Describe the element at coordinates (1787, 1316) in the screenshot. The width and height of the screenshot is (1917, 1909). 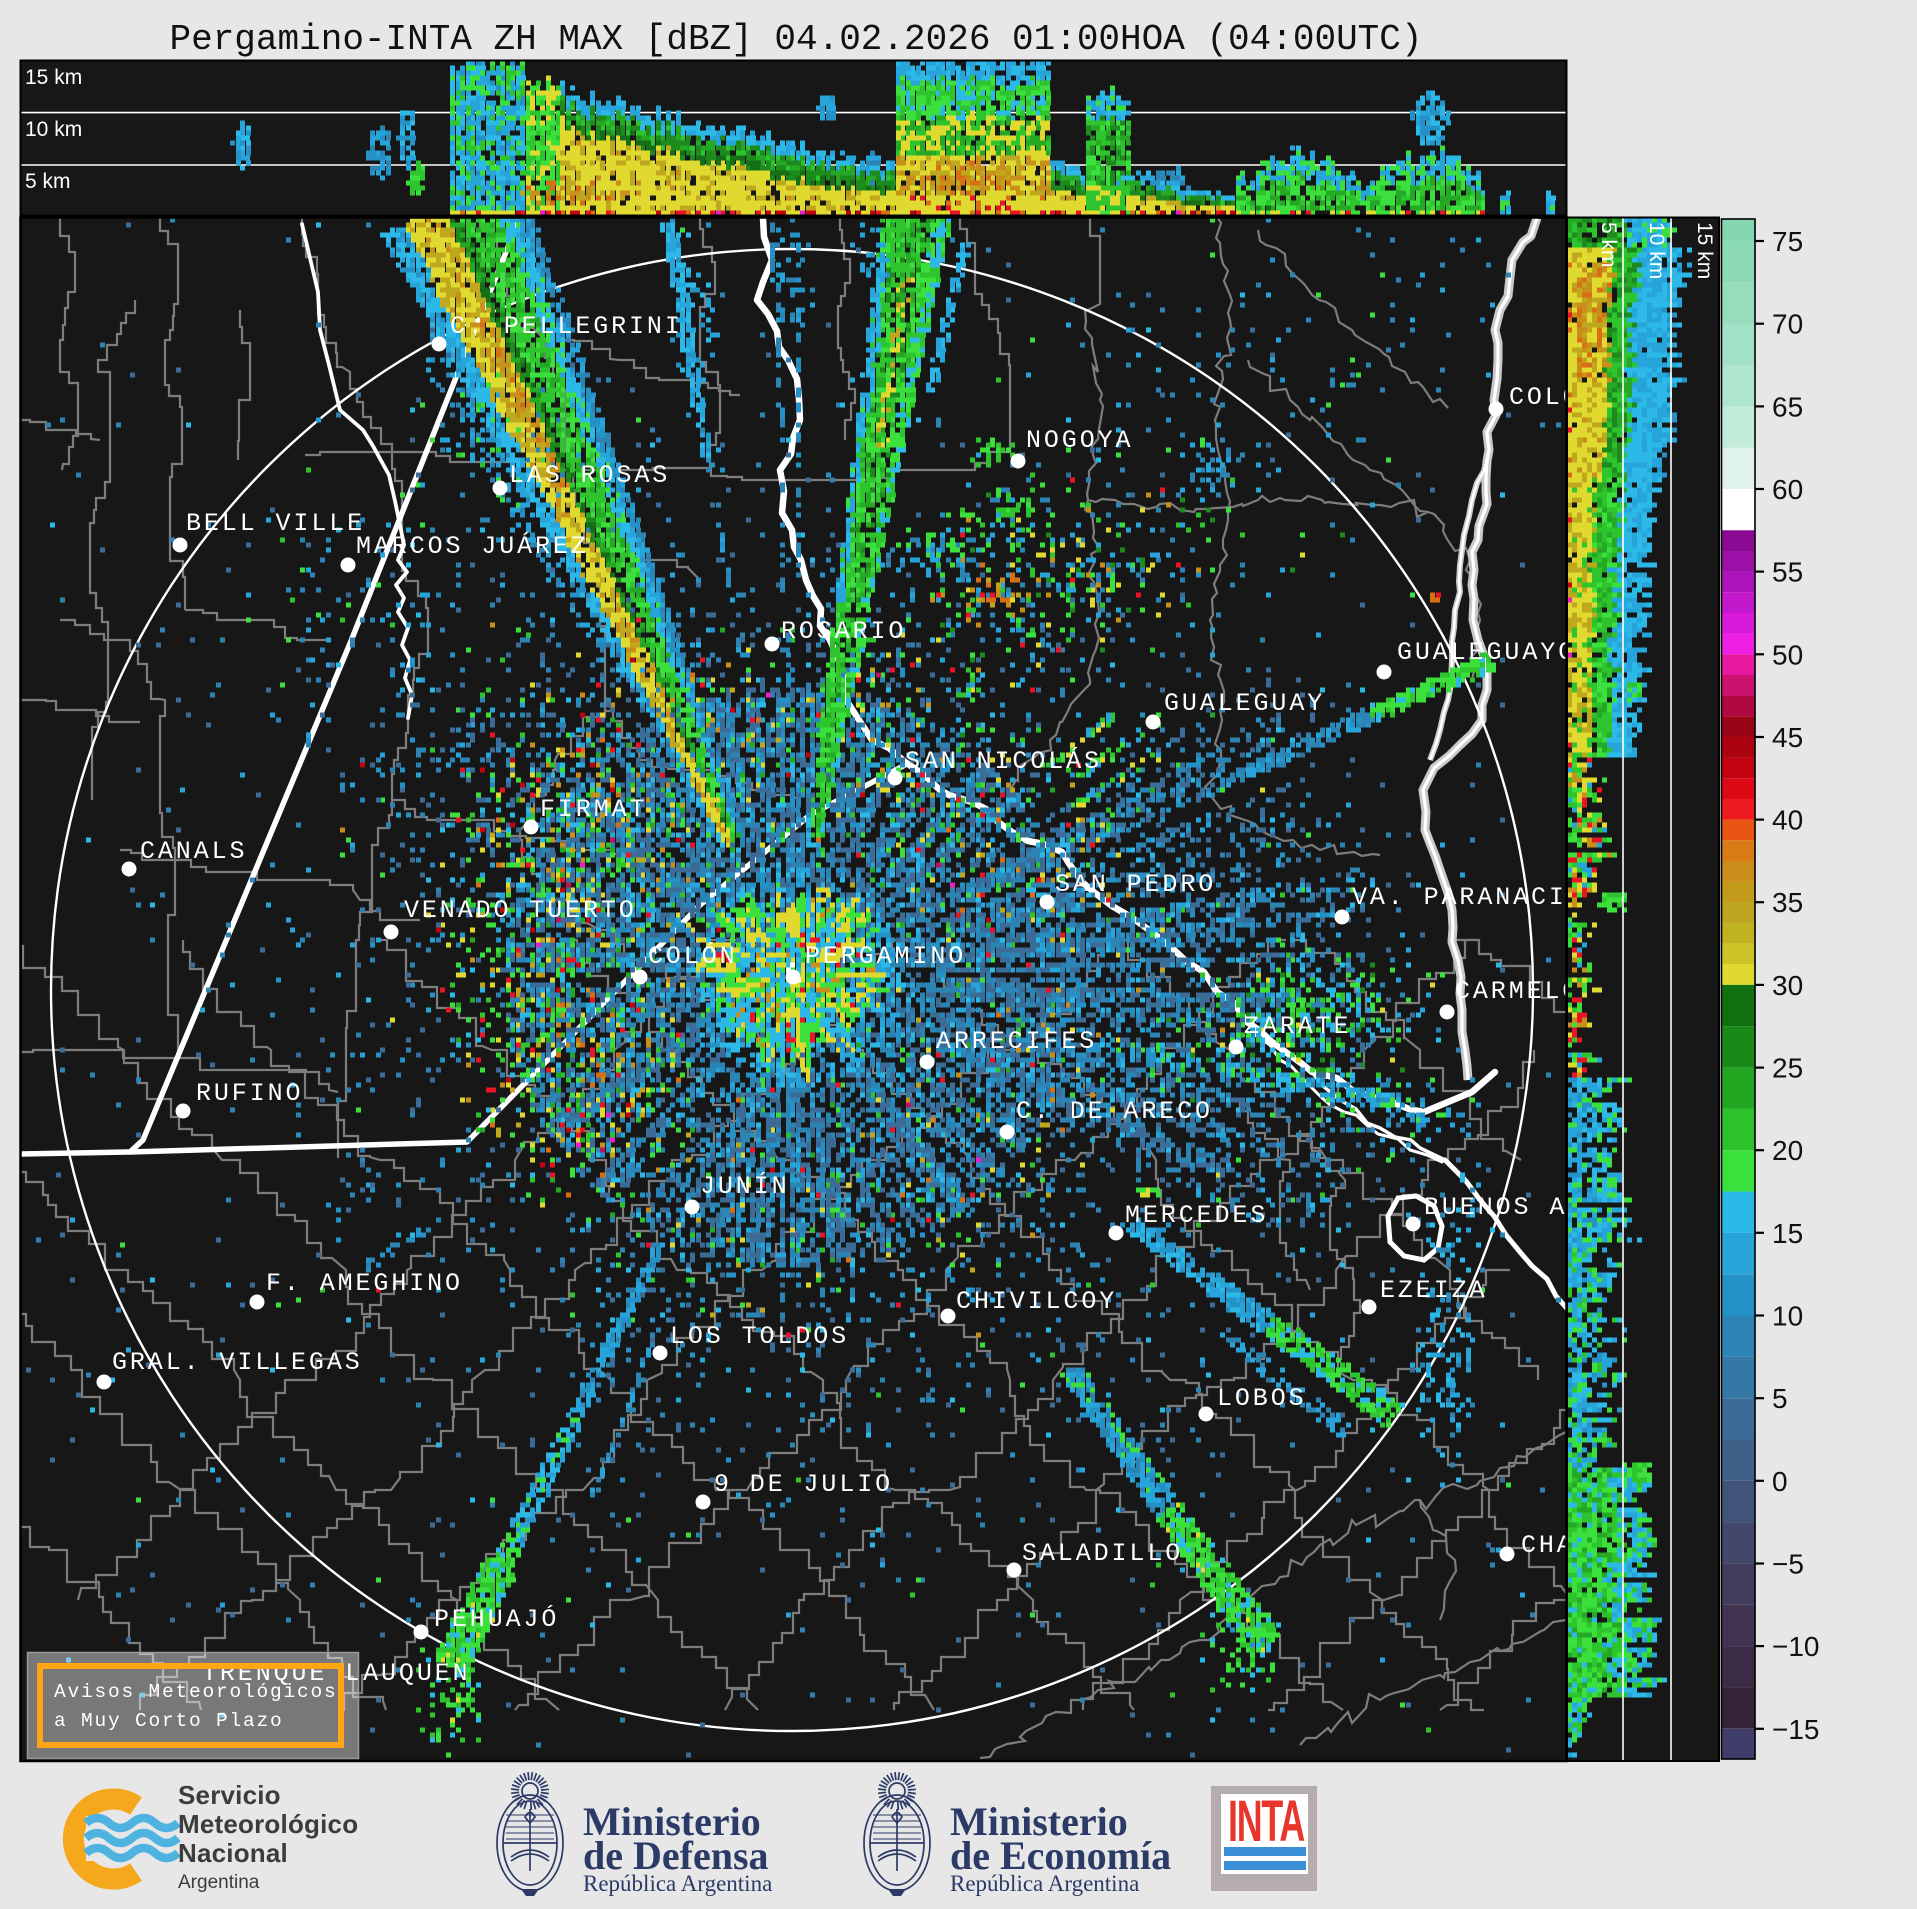
I see `svg-text: 10` at that location.